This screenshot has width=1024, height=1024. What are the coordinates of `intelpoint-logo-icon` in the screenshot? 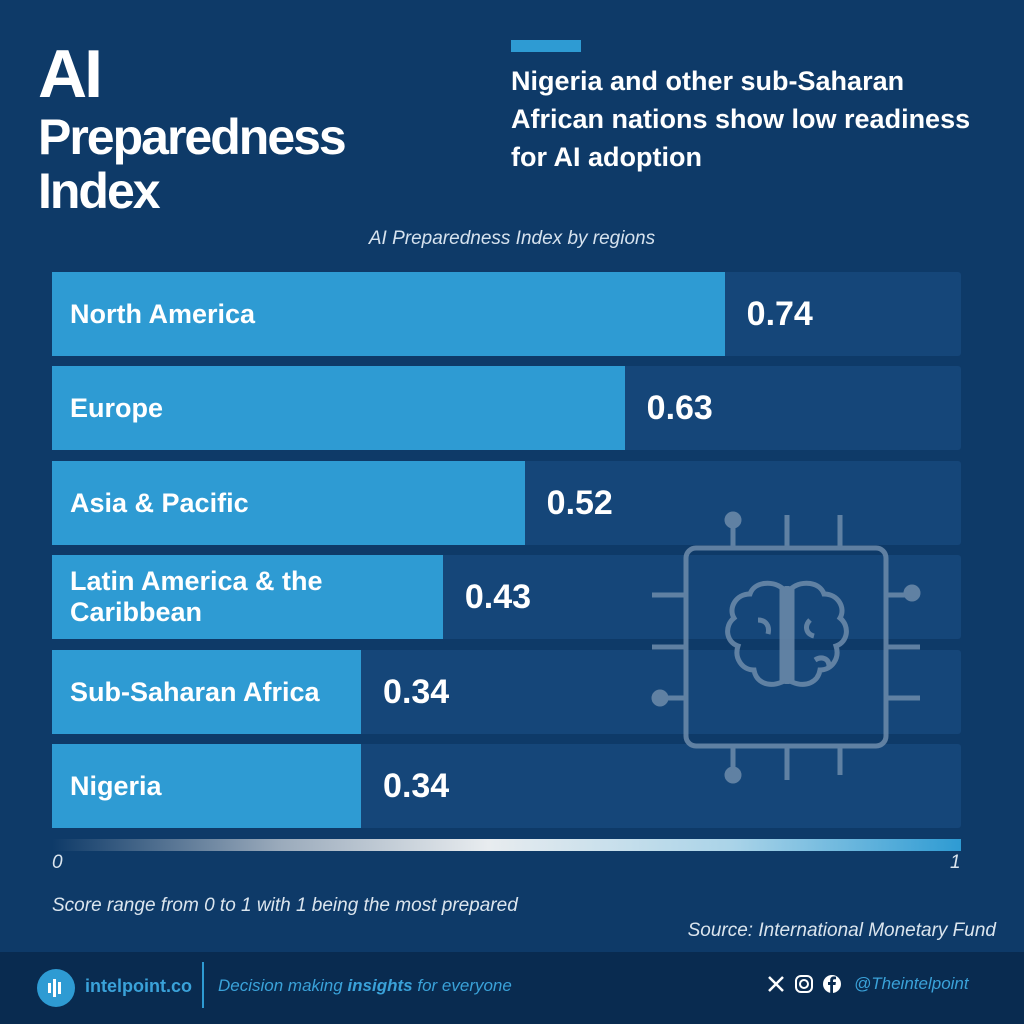 It's located at (56, 988).